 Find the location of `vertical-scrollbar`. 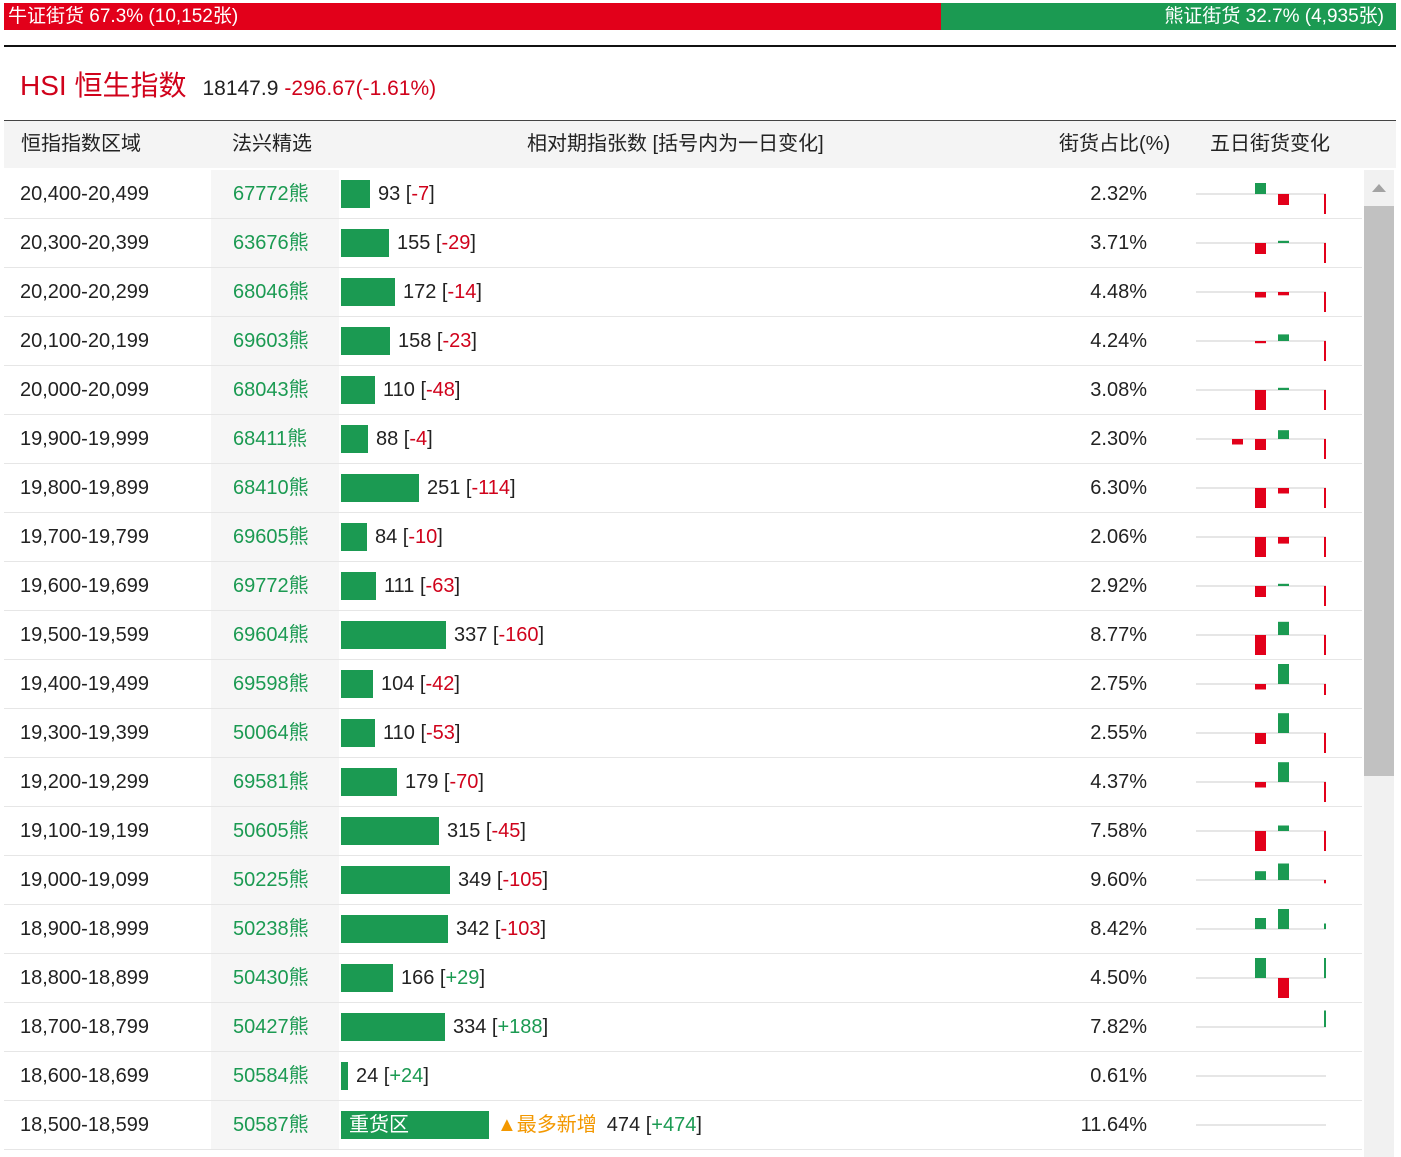

vertical-scrollbar is located at coordinates (1379, 663).